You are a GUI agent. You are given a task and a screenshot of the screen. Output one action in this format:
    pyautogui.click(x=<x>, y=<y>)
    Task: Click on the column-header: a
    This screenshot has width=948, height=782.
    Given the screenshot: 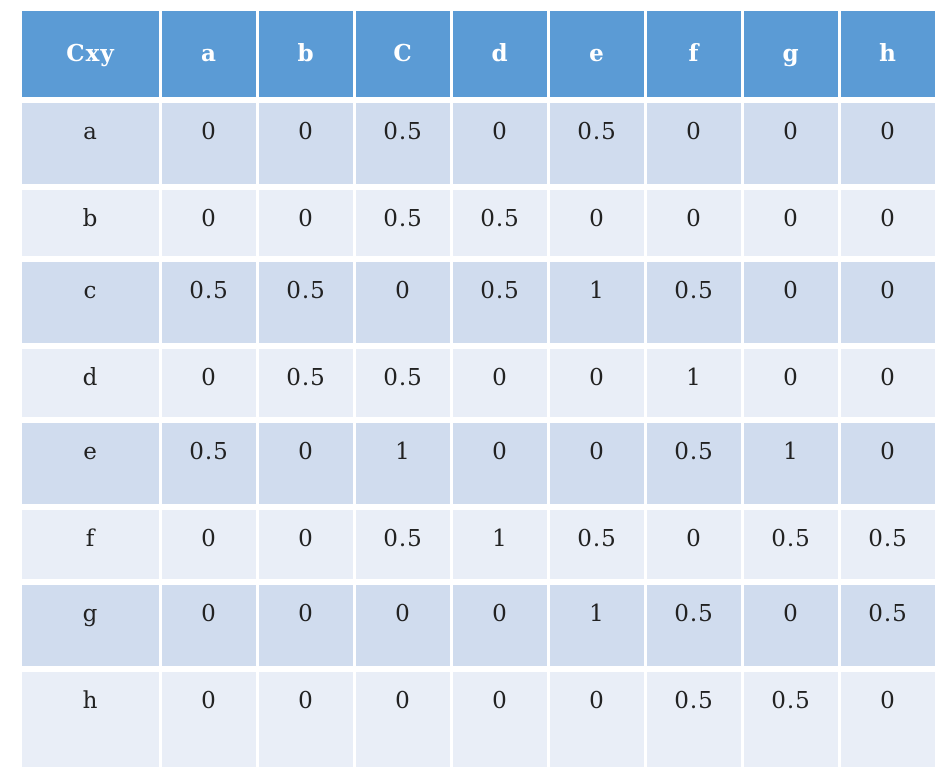 What is the action you would take?
    pyautogui.click(x=209, y=54)
    